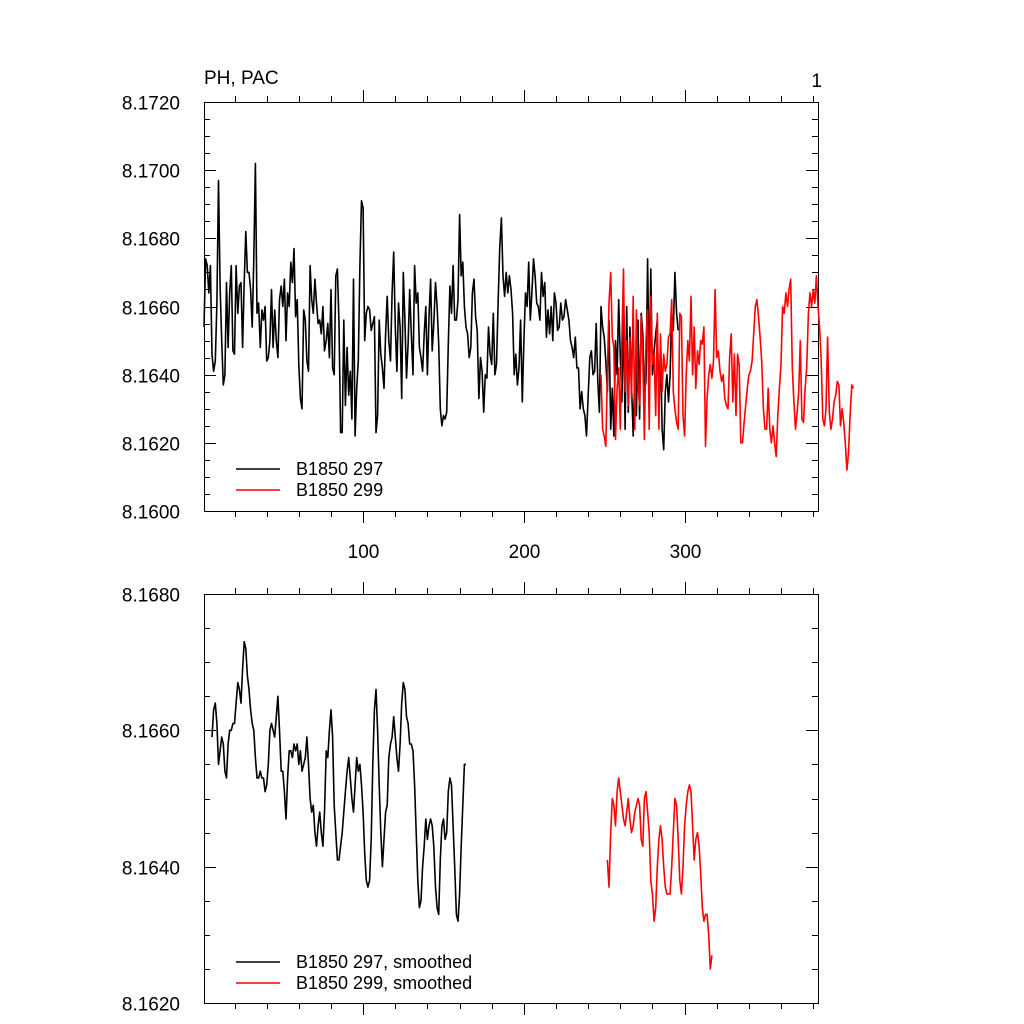  I want to click on top-legend-label: B1850 297, so click(339, 469).